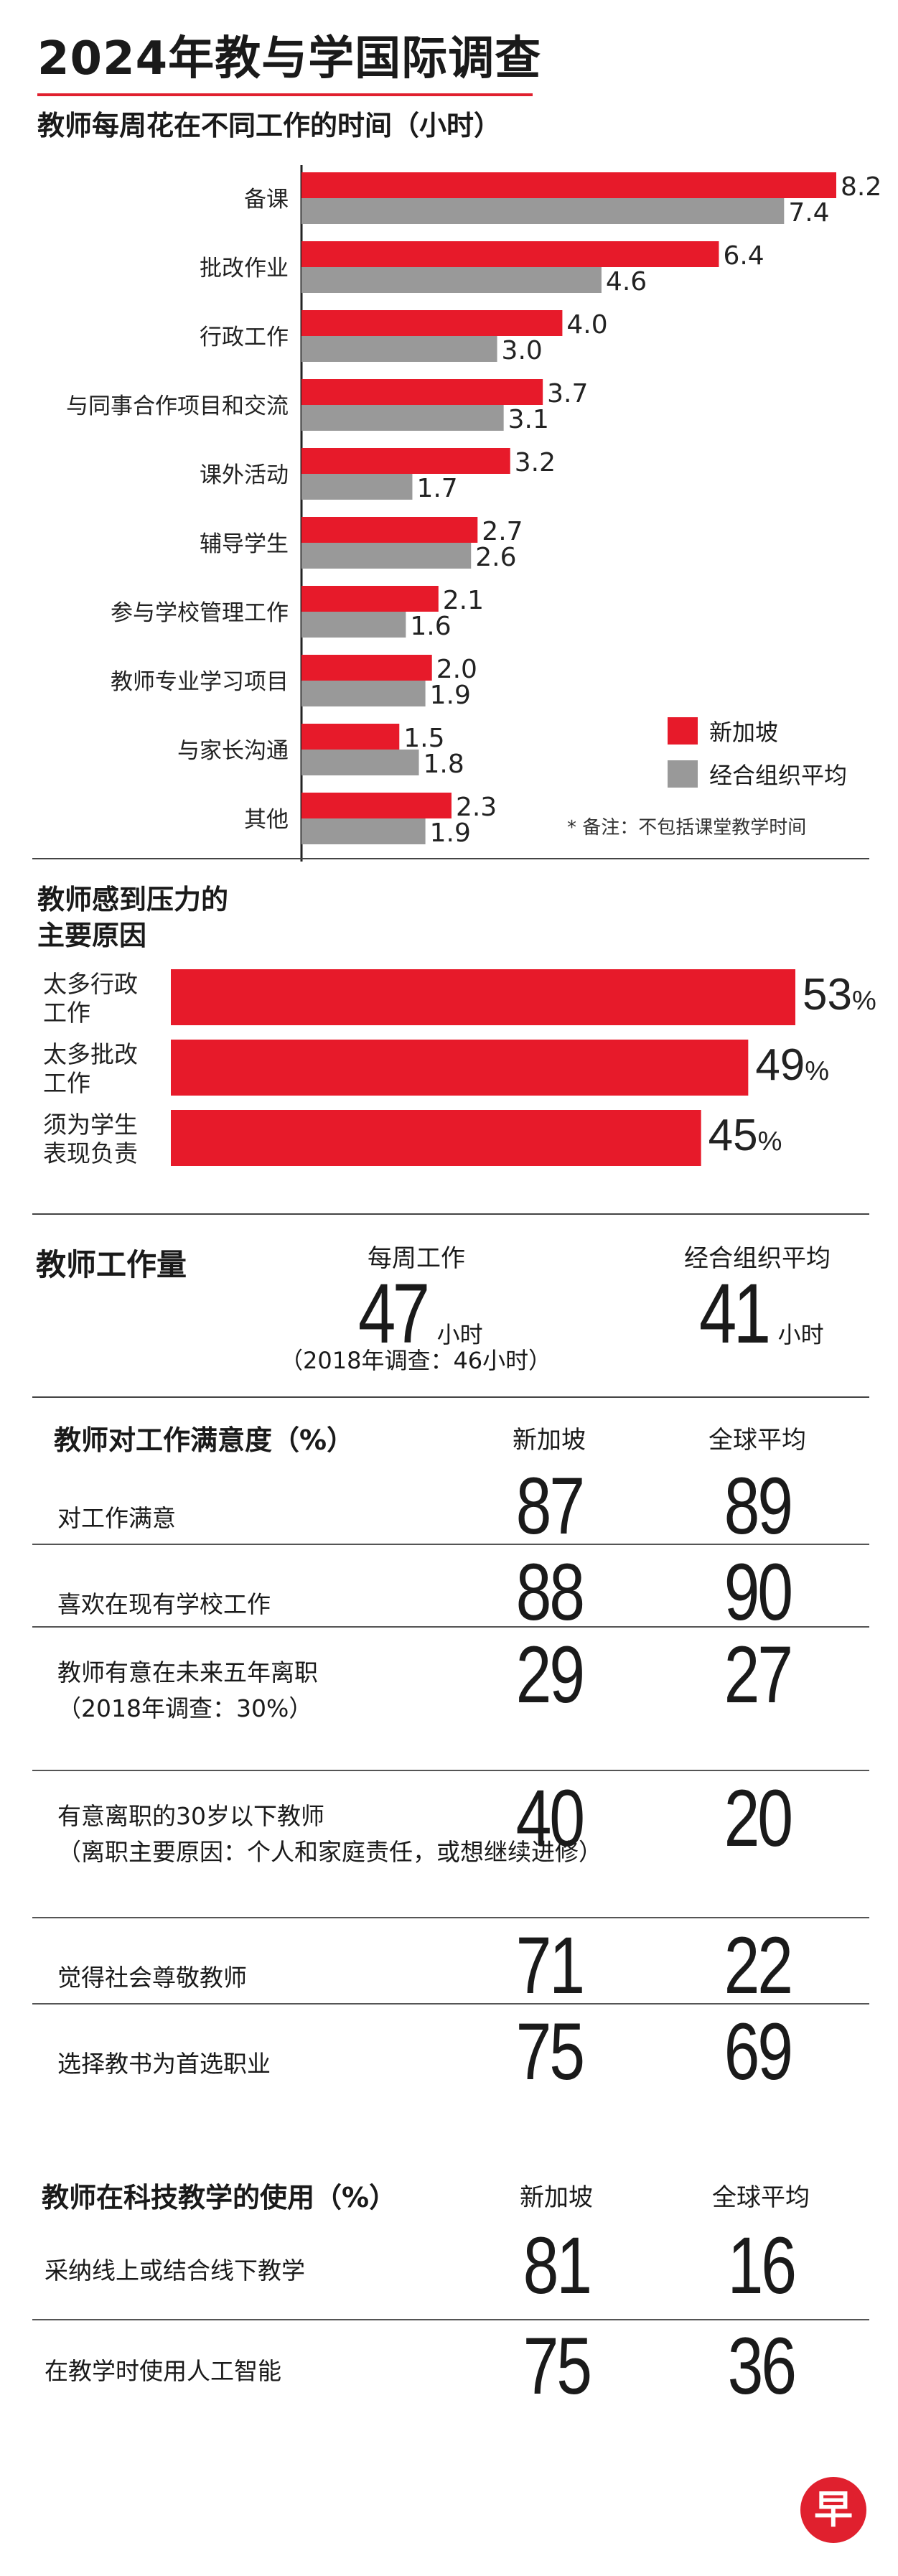 The image size is (898, 2576). What do you see at coordinates (735, 1313) in the screenshot?
I see `workload-oecd-value: 41` at bounding box center [735, 1313].